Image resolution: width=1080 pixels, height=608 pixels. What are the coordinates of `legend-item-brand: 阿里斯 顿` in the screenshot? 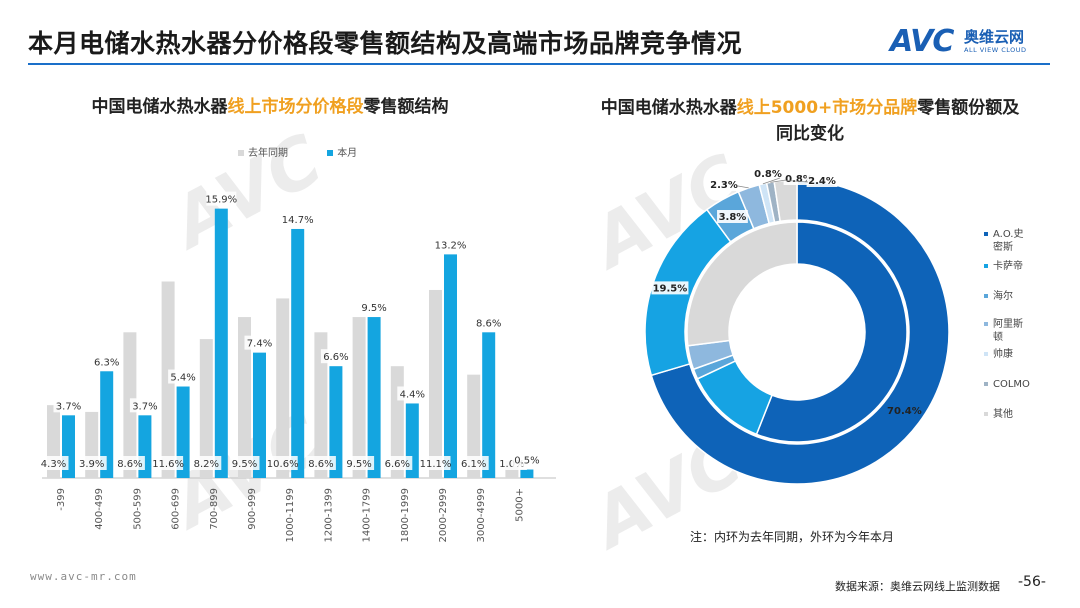 It's located at (1003, 331).